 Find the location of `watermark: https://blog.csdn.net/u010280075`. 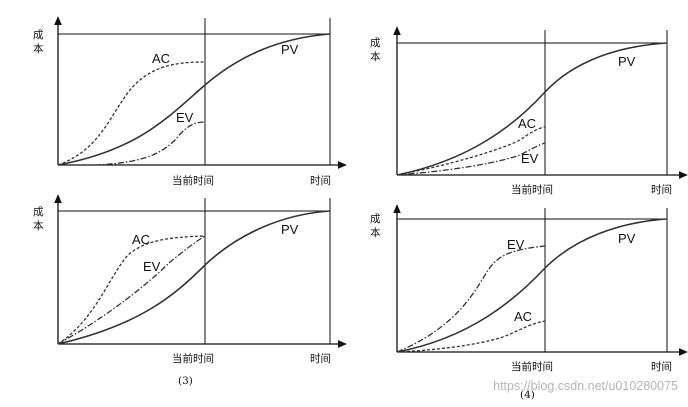

watermark: https://blog.csdn.net/u010280075 is located at coordinates (585, 386).